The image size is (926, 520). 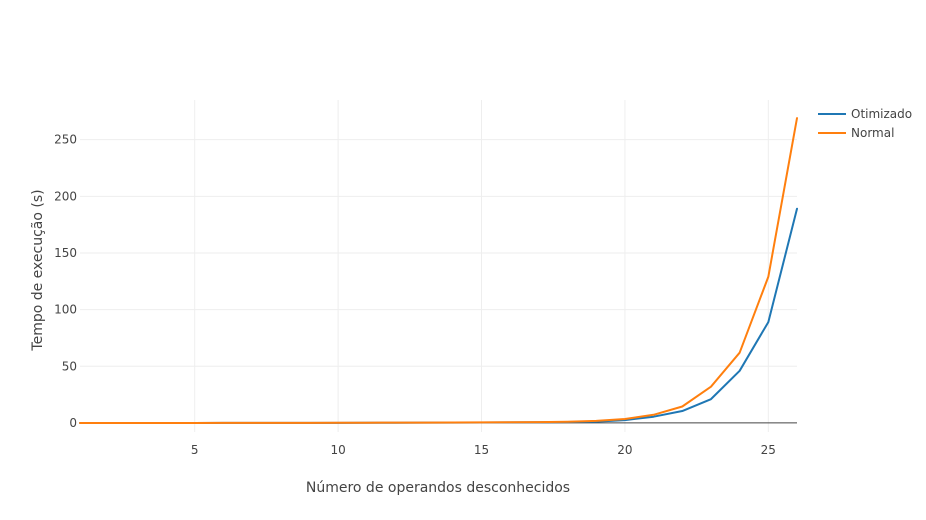 I want to click on y-tick-label: 0, so click(x=73, y=423).